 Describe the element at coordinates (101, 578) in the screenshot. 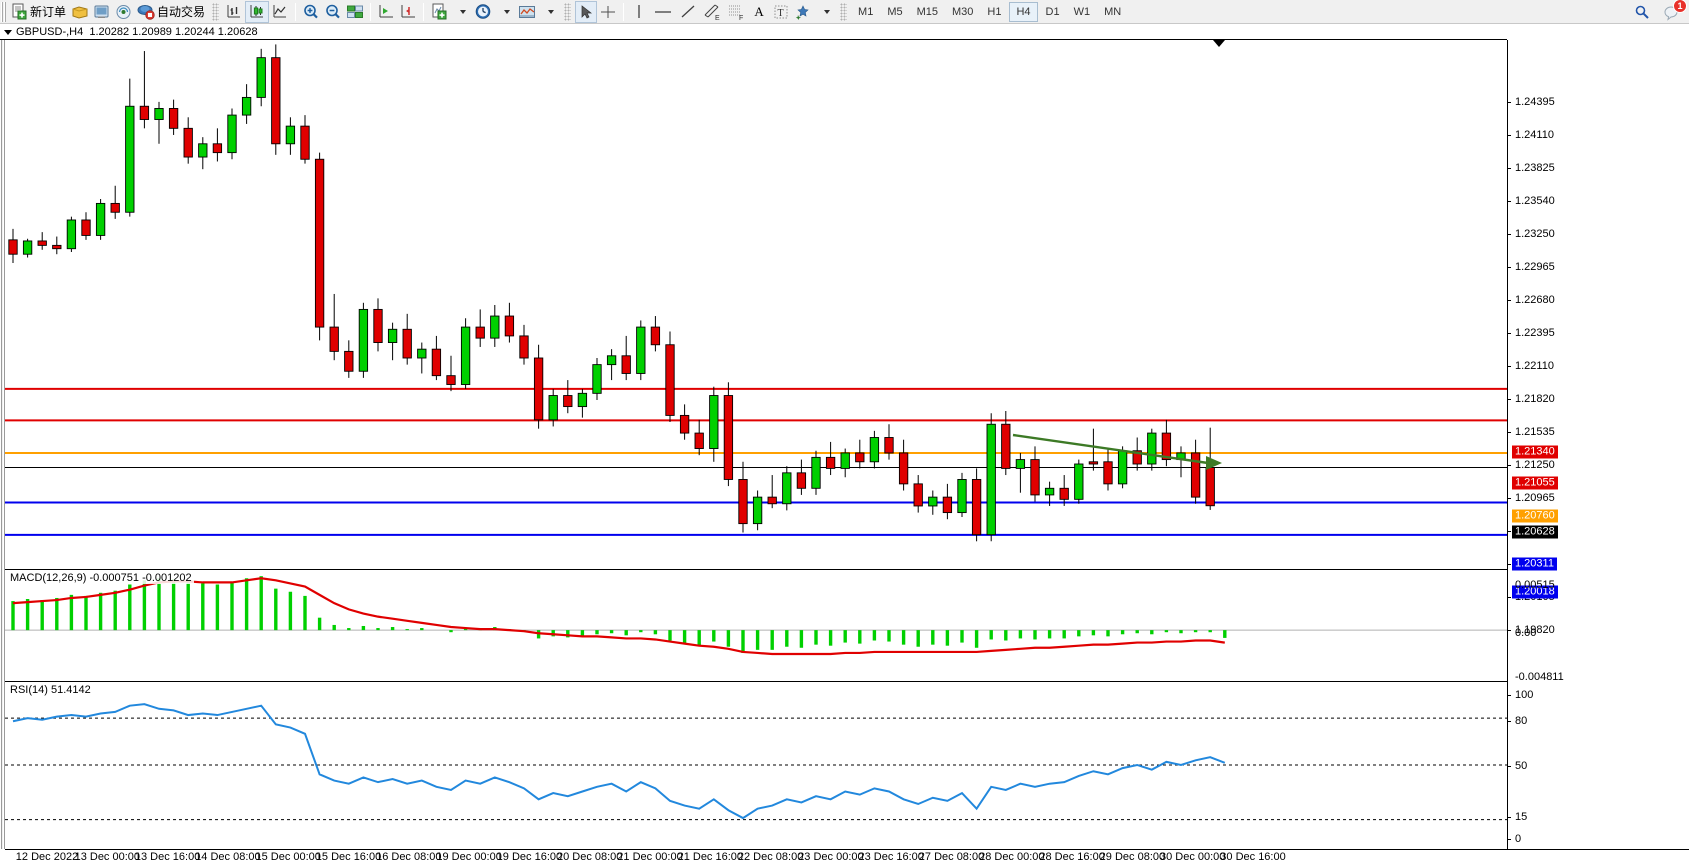

I see `macd-label: MACD(12,26,9) -0.000751 -0.001202` at that location.